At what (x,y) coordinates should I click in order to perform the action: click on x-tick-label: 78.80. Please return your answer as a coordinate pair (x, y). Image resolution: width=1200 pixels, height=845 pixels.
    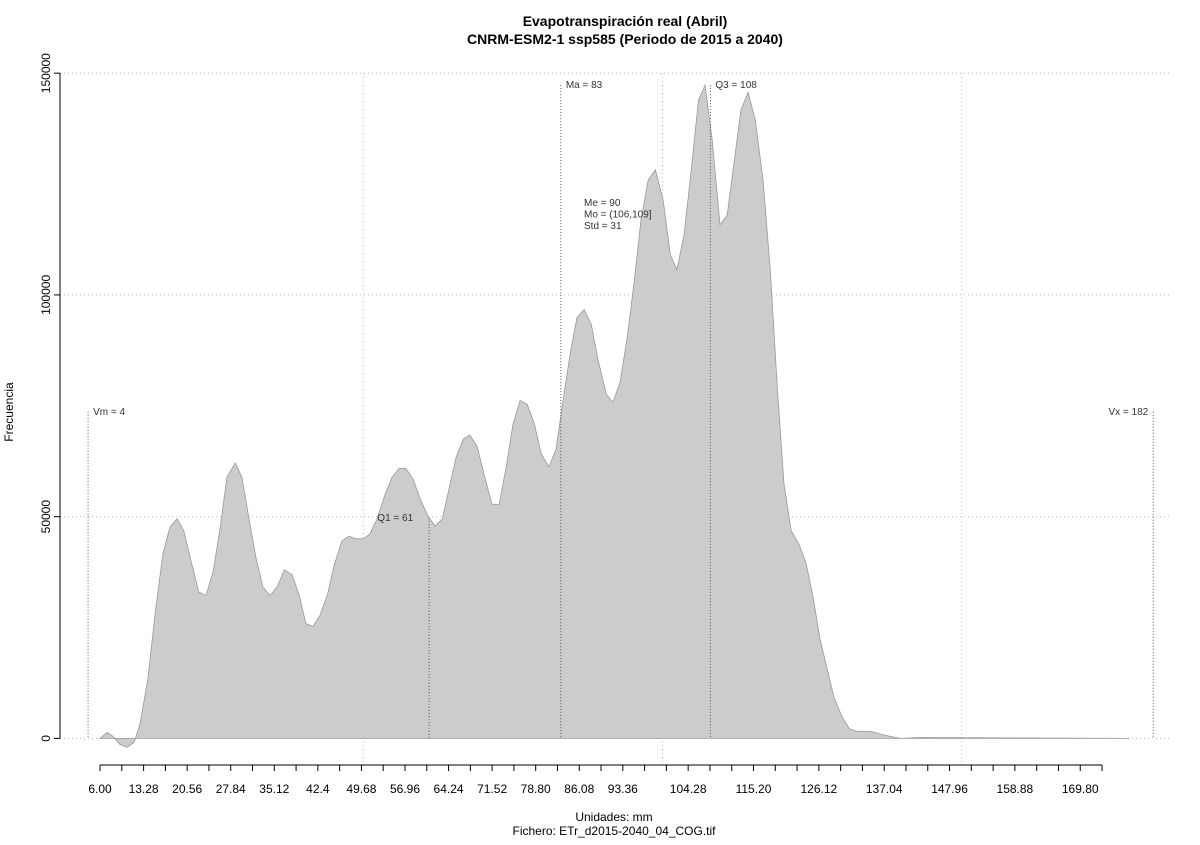
    Looking at the image, I should click on (536, 789).